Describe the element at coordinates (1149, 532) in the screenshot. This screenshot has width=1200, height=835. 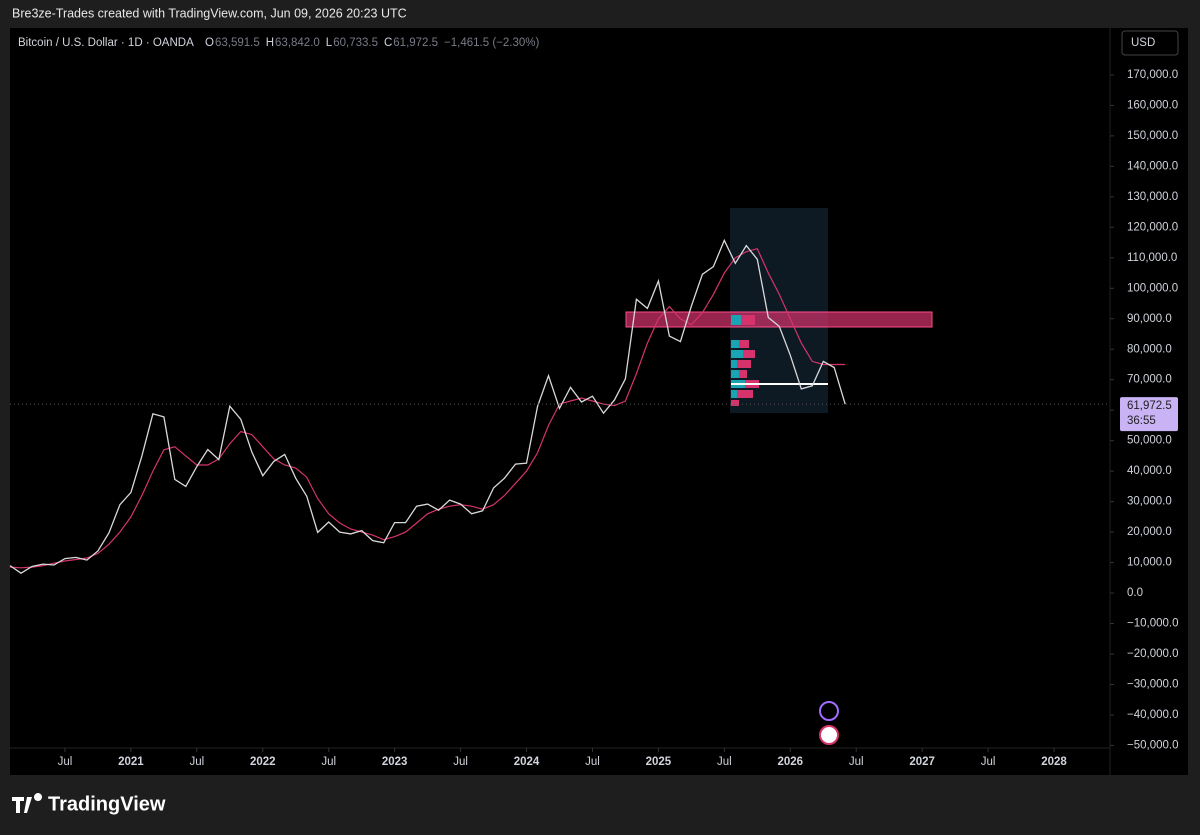
I see `y-tick-label: 20,000.0` at that location.